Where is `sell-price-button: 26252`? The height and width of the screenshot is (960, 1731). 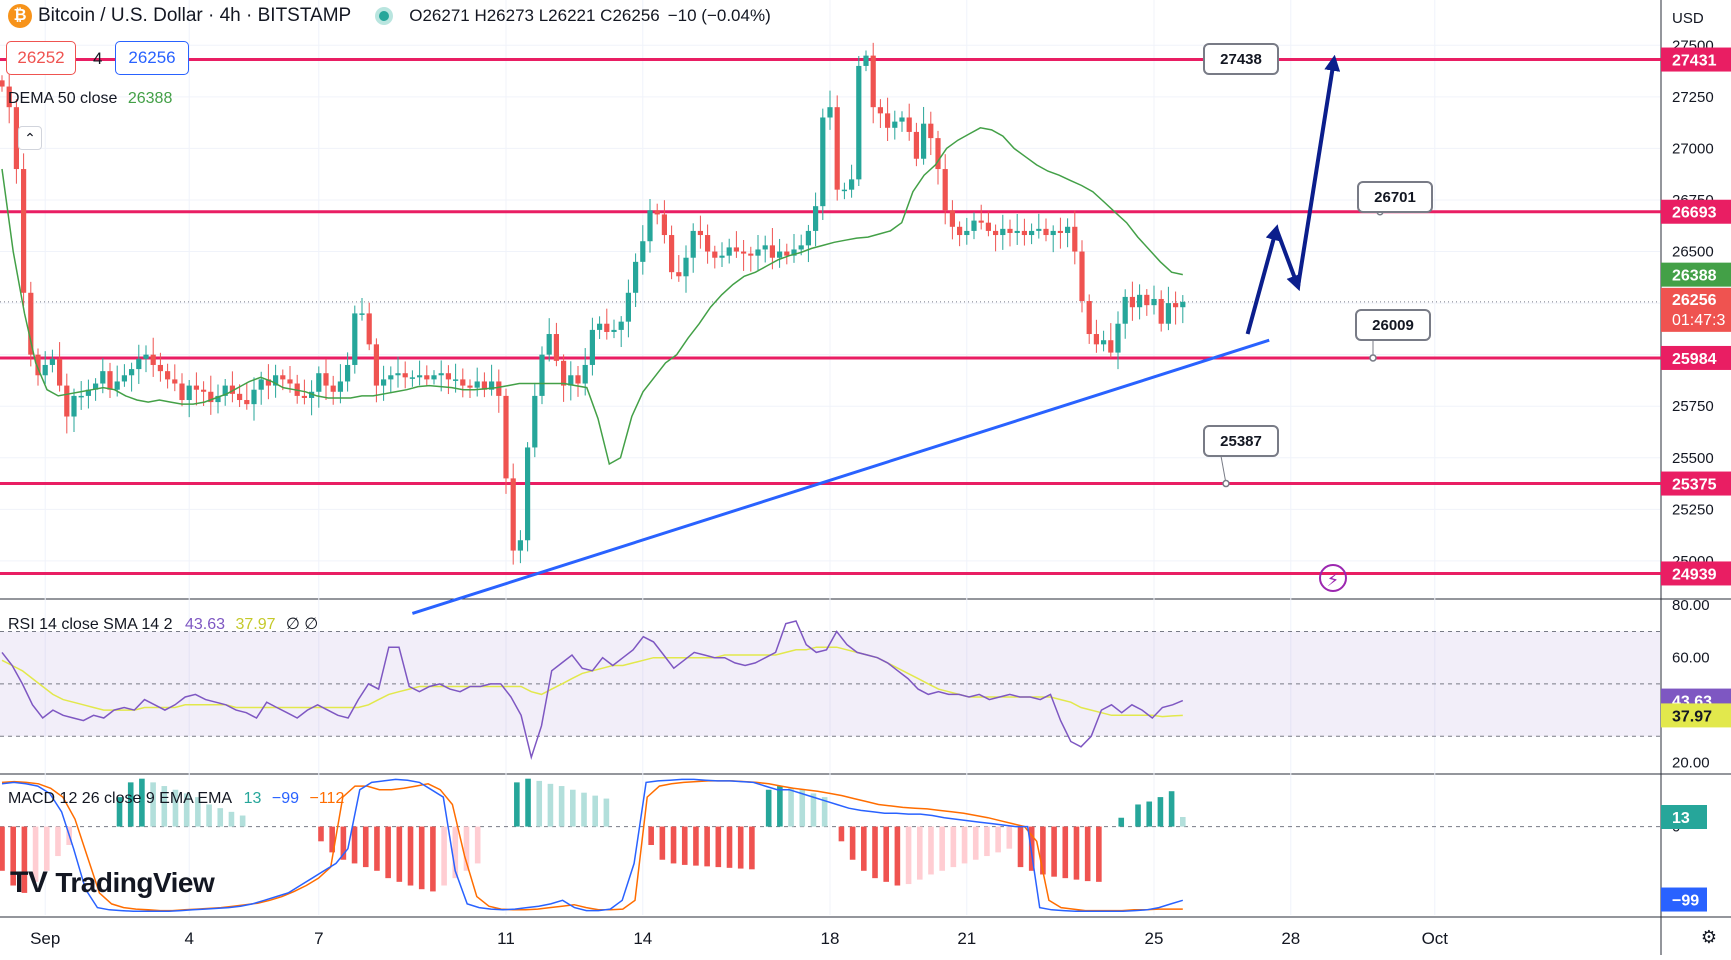 sell-price-button: 26252 is located at coordinates (41, 58).